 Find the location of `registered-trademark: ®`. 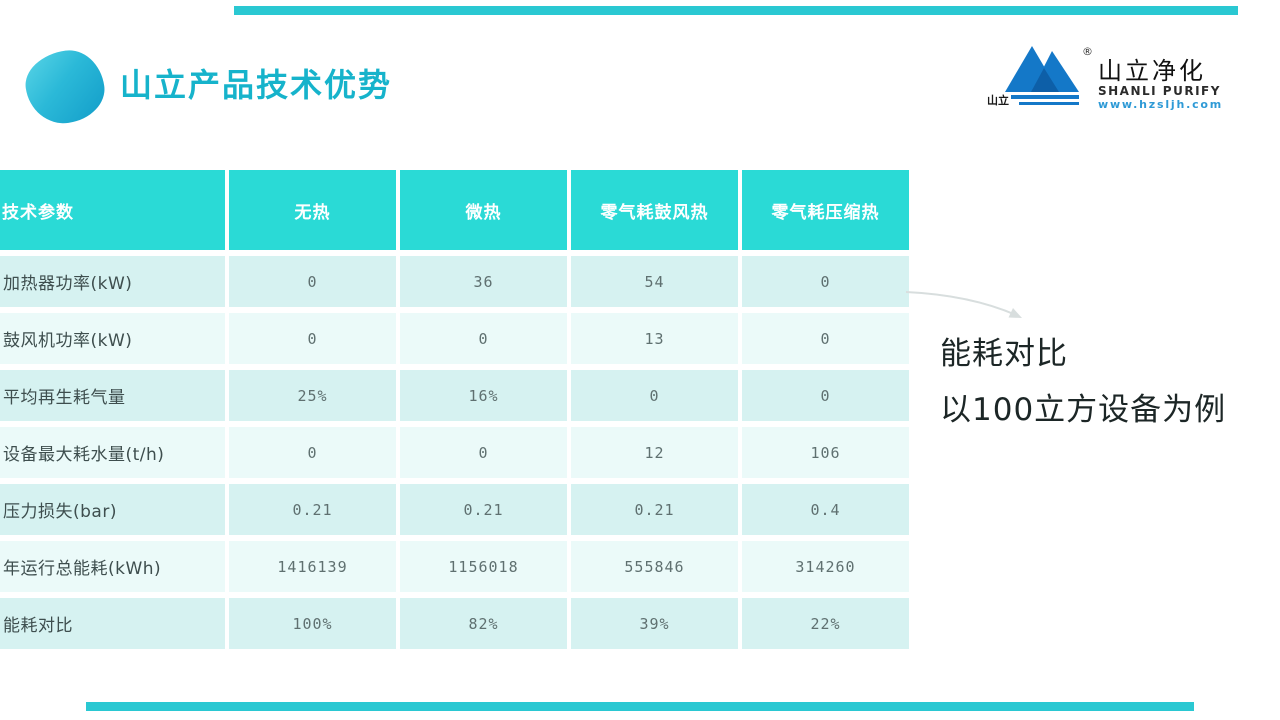

registered-trademark: ® is located at coordinates (1087, 51).